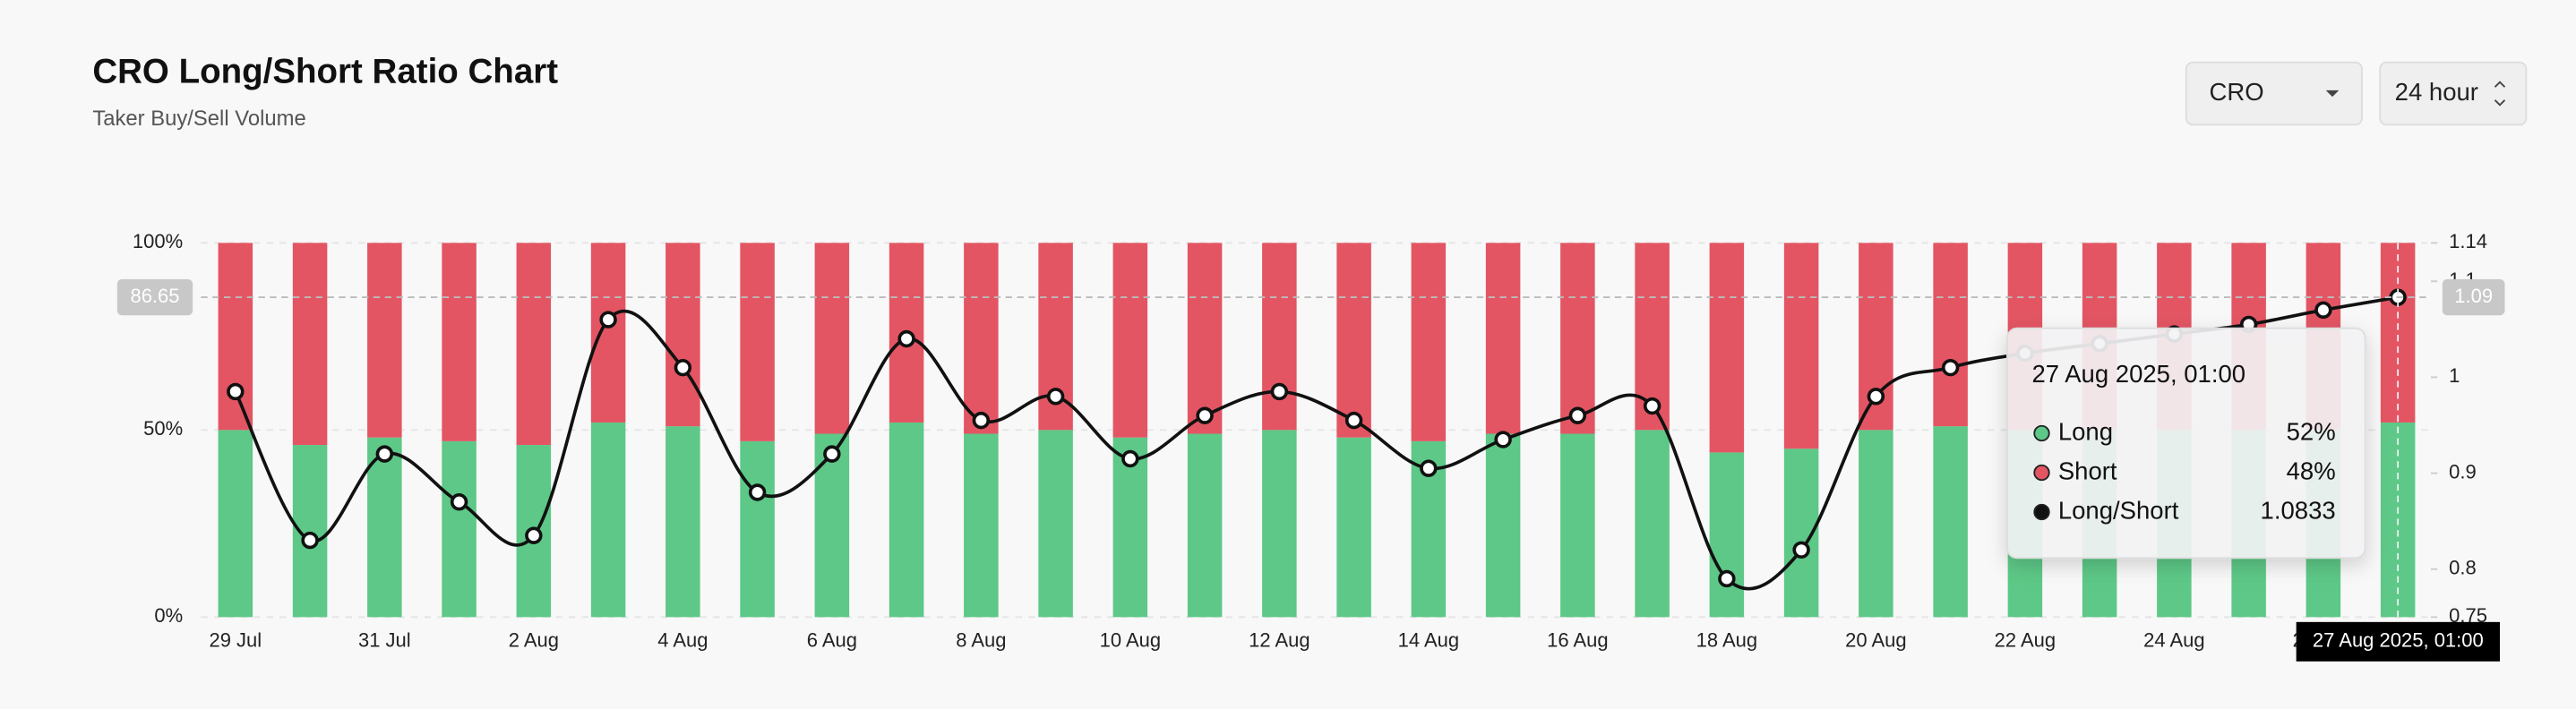 This screenshot has height=709, width=2576. I want to click on interval-select-label: 24 hour, so click(2436, 92).